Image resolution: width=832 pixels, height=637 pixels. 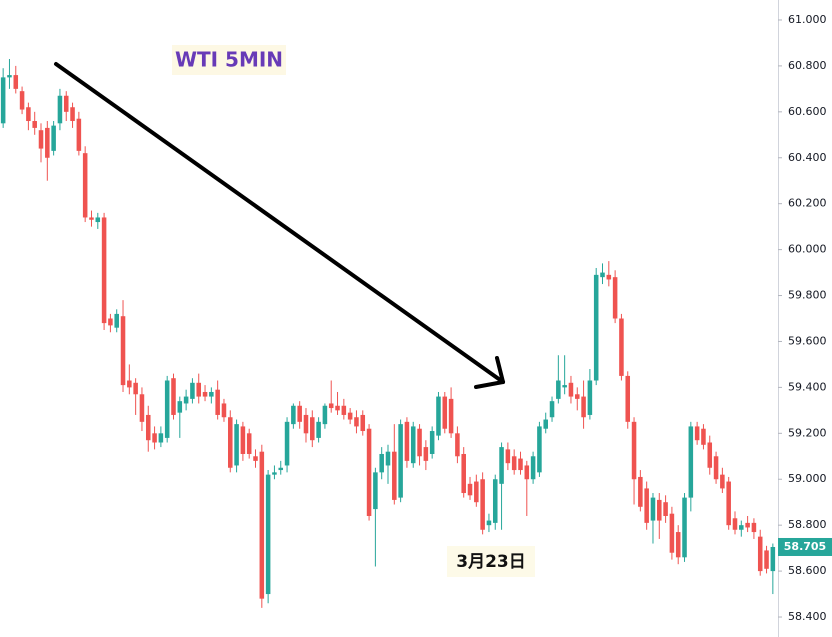 What do you see at coordinates (807, 157) in the screenshot?
I see `y-tick-label: 60.400` at bounding box center [807, 157].